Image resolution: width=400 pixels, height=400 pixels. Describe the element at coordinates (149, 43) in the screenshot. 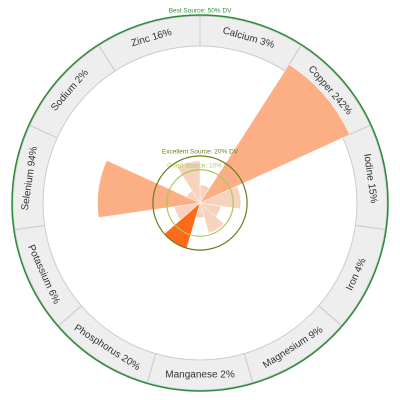

I see `ring-segment-zinc` at that location.